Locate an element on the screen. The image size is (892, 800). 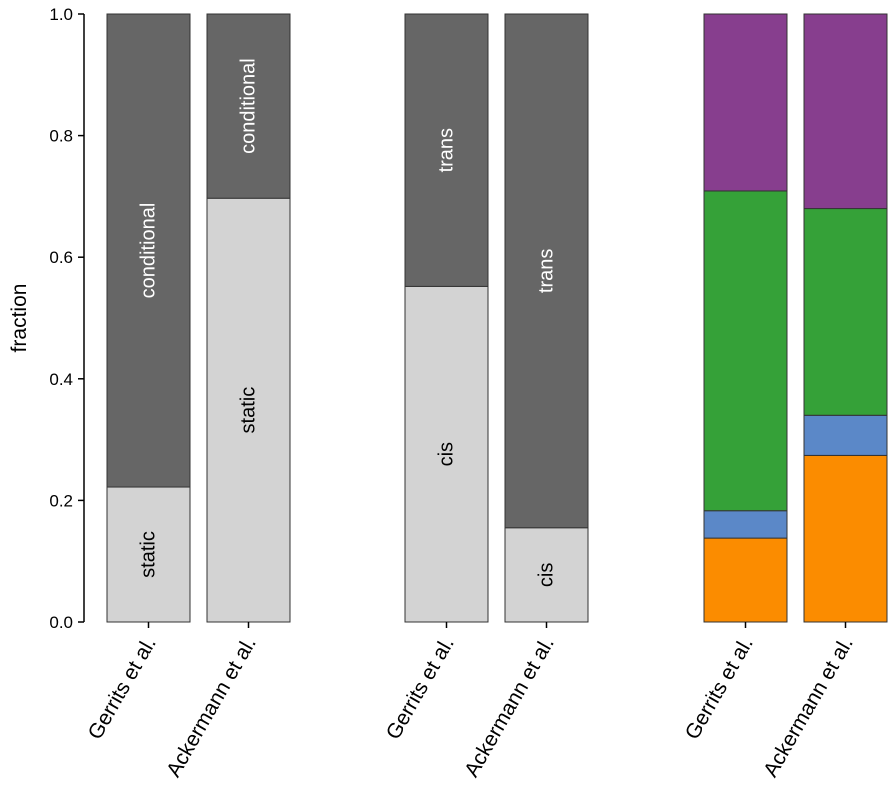
y-tick-label: 0.4 is located at coordinates (61, 379).